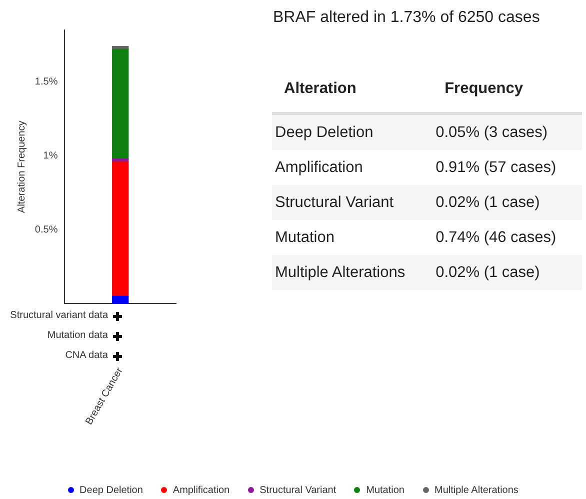 The width and height of the screenshot is (586, 499). I want to click on text: Deep Deletion, so click(324, 132).